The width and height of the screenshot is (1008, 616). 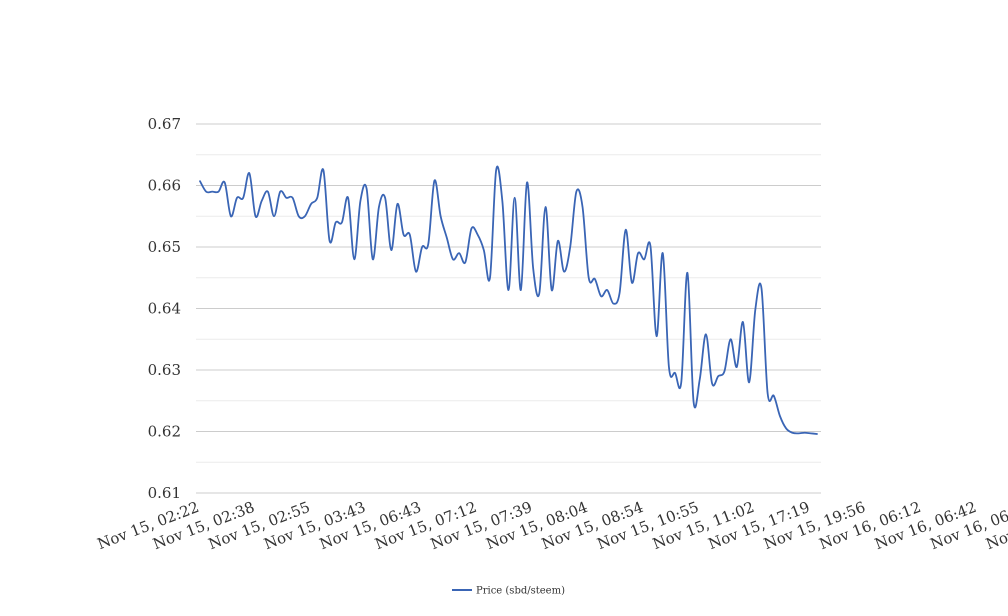 I want to click on y-tick-label: 0.62, so click(x=164, y=432).